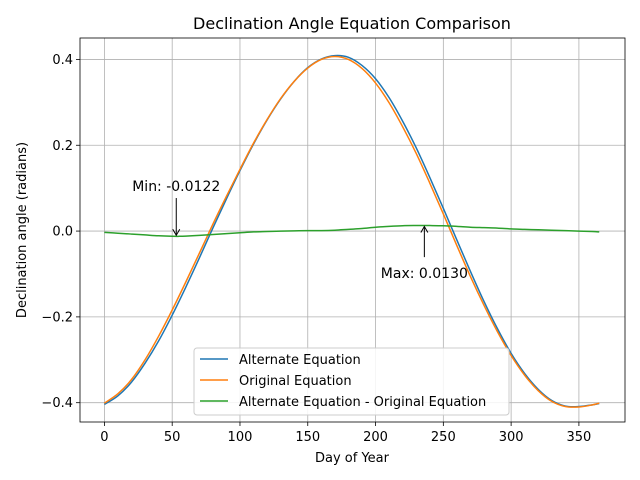 This screenshot has width=640, height=480. Describe the element at coordinates (345, 433) in the screenshot. I see `x-axis: 0 50 100 150 200 250 300 350` at that location.